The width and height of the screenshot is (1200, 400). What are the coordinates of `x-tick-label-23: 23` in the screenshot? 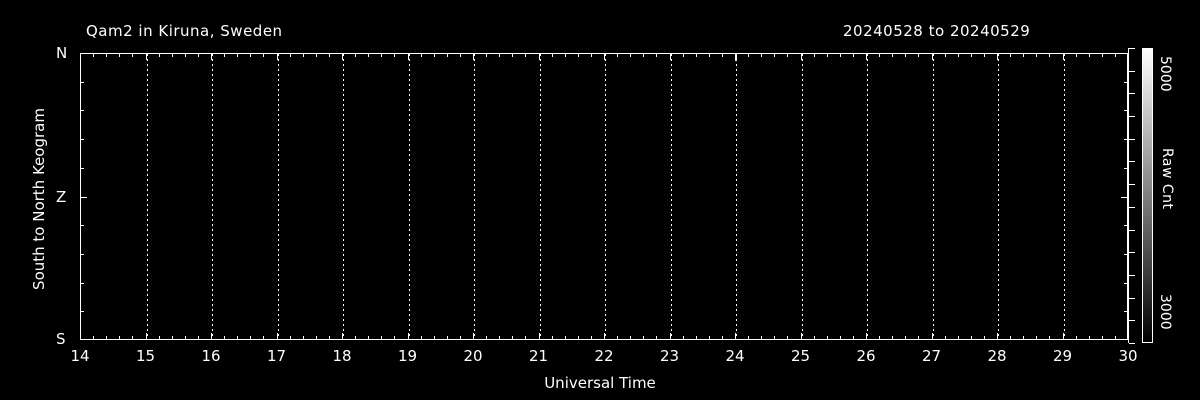 It's located at (669, 356).